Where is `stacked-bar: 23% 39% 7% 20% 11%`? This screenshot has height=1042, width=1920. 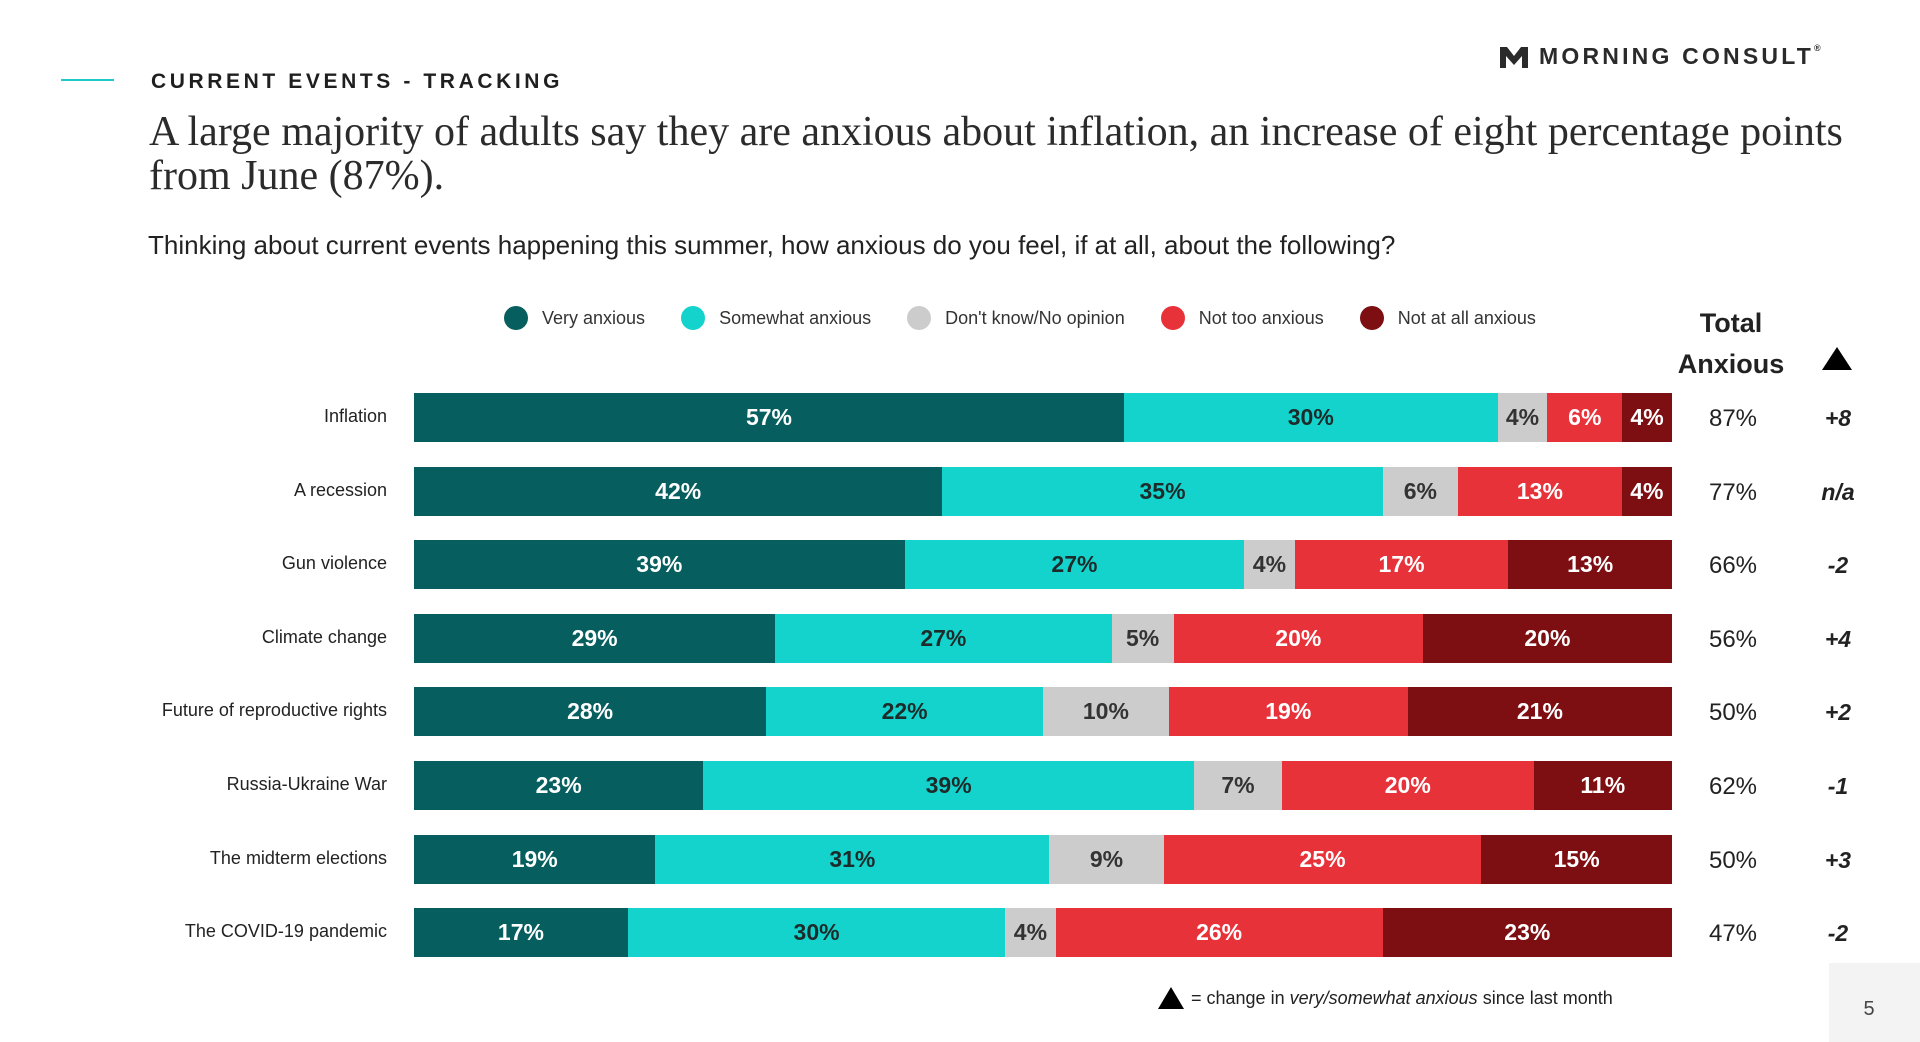
stacked-bar: 23% 39% 7% 20% 11% is located at coordinates (1043, 785).